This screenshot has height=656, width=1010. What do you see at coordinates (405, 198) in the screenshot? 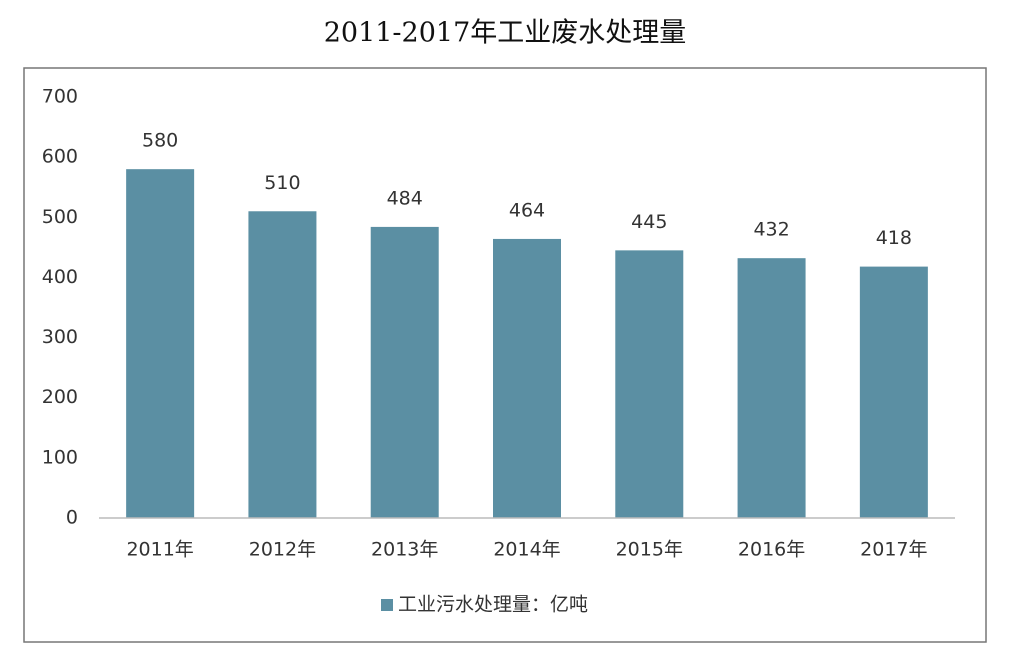
I see `data-label: 484` at bounding box center [405, 198].